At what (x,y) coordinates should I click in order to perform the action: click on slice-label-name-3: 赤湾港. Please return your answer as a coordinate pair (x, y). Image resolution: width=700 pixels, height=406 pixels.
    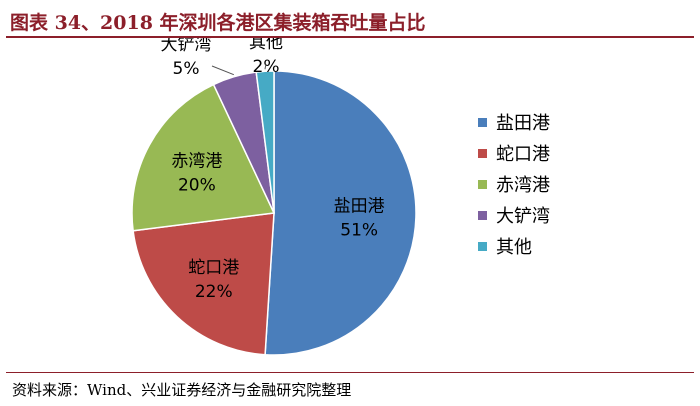
    Looking at the image, I should click on (196, 162).